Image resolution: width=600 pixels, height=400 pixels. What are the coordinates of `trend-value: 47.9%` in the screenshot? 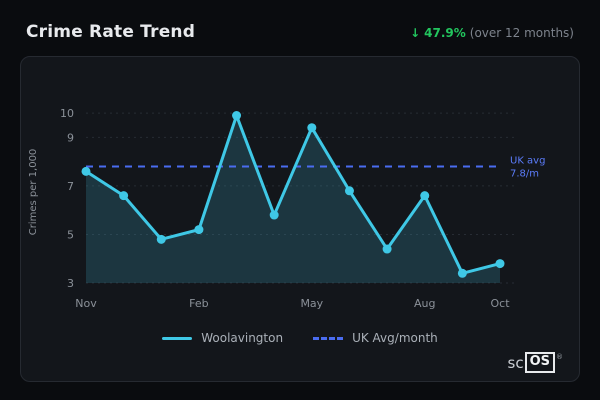 It's located at (445, 33).